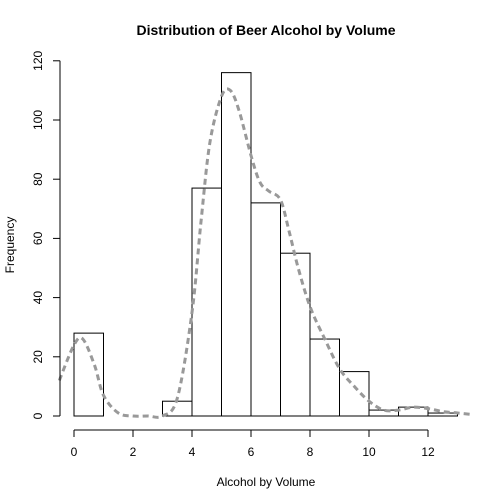 Image resolution: width=504 pixels, height=504 pixels. Describe the element at coordinates (38, 238) in the screenshot. I see `y-tick-label: 60` at that location.